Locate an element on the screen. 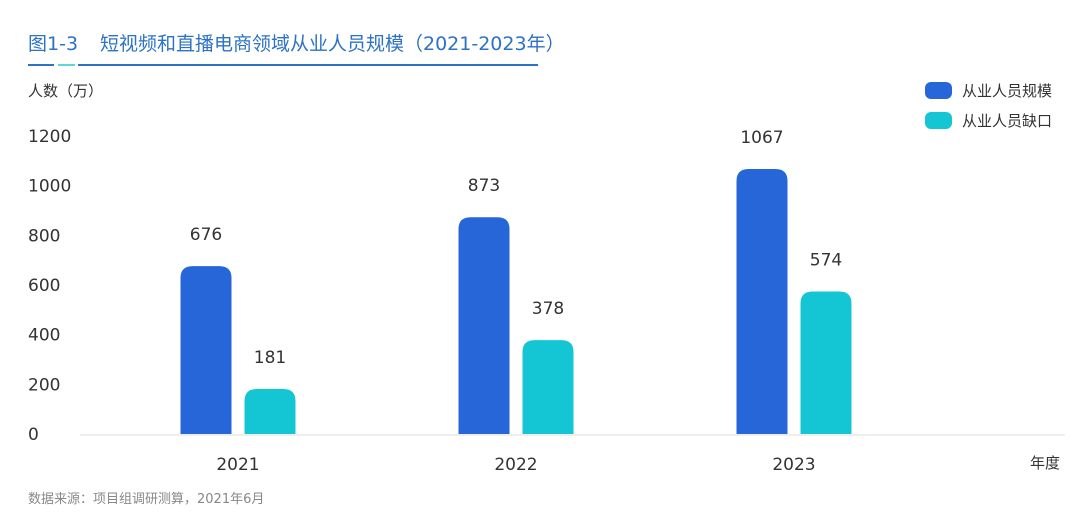 The image size is (1080, 525). y-tick-label: 800 is located at coordinates (44, 236).